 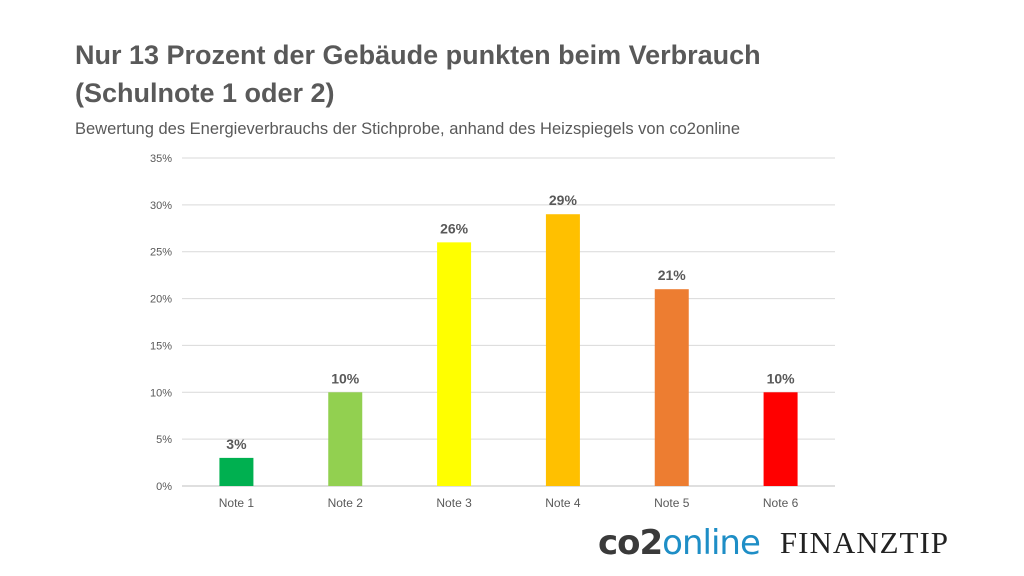 What do you see at coordinates (454, 228) in the screenshot?
I see `data-label: 26%` at bounding box center [454, 228].